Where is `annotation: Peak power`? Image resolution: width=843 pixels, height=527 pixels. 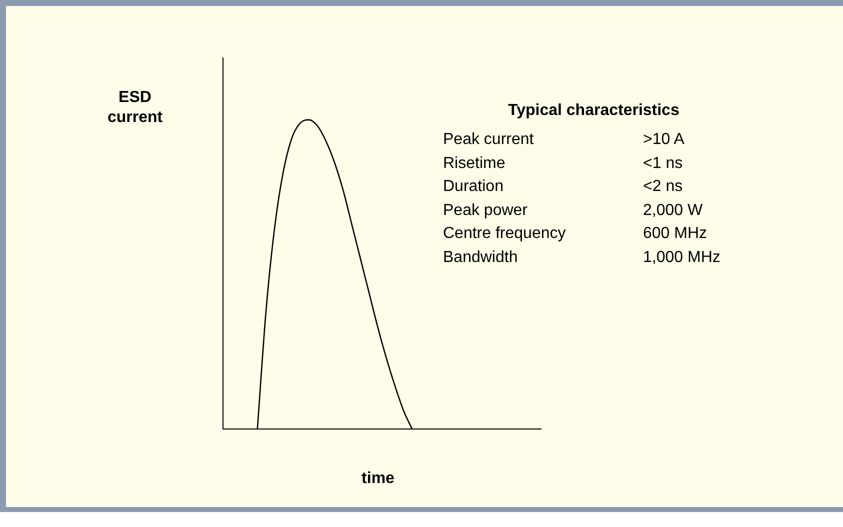 annotation: Peak power is located at coordinates (485, 210).